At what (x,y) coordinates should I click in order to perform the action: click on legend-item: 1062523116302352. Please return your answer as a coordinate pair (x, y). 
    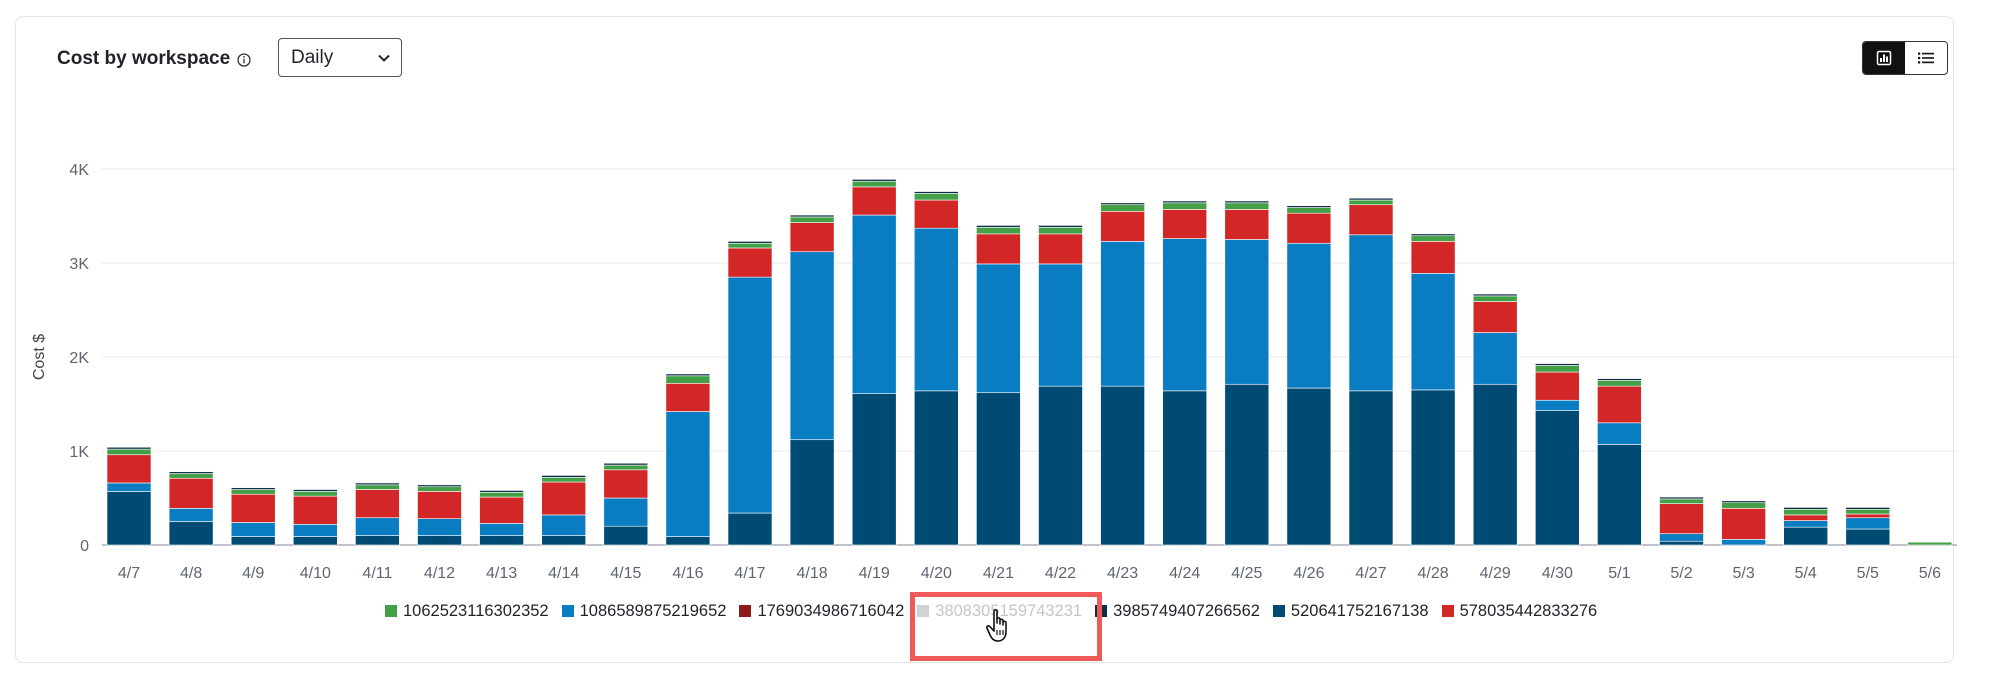
    Looking at the image, I should click on (467, 611).